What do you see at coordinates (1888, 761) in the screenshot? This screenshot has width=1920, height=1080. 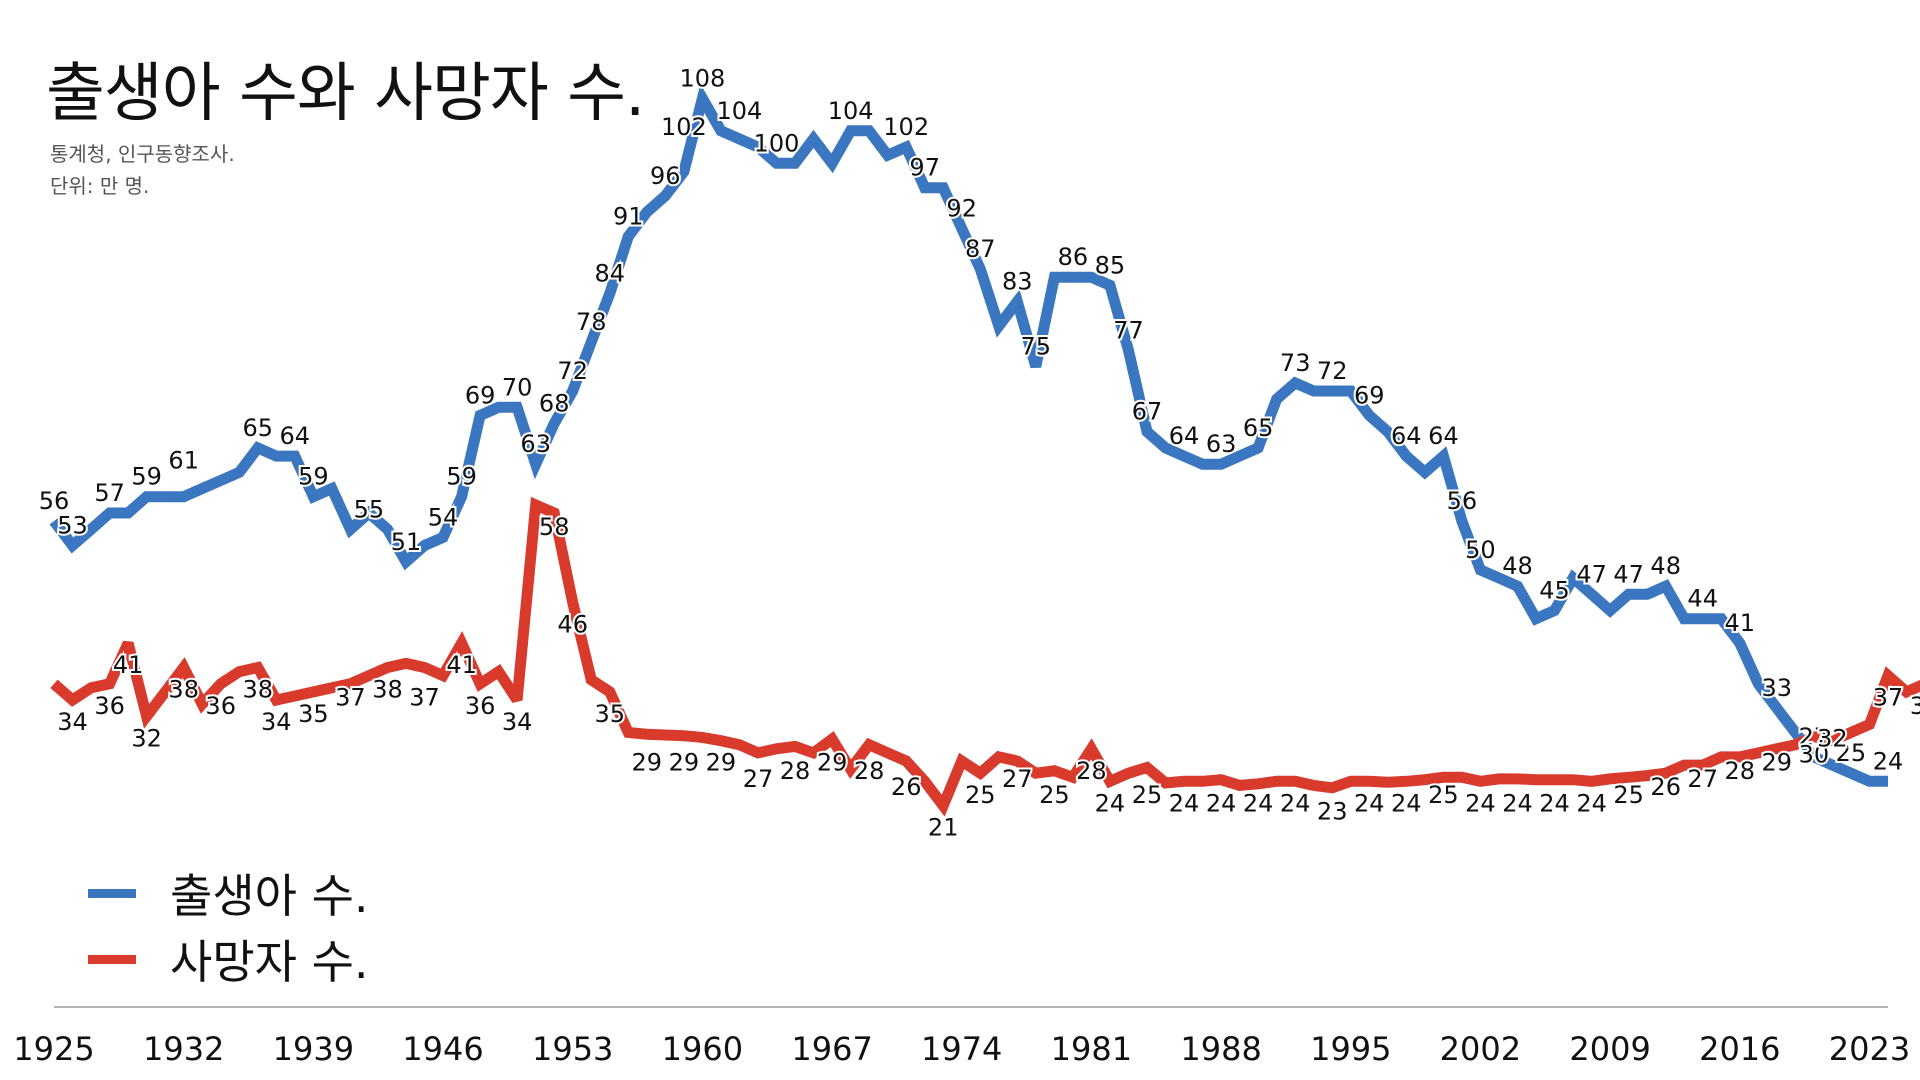 I see `births-label-2024: 24` at bounding box center [1888, 761].